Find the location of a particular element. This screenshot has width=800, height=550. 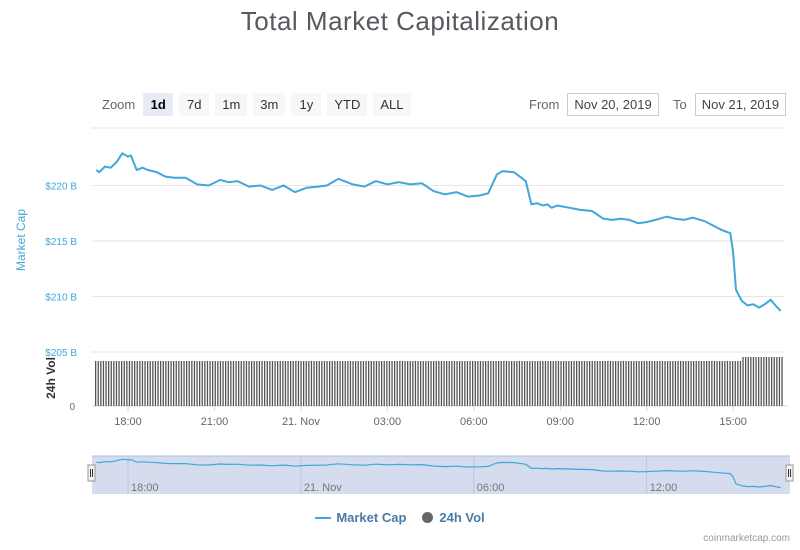

legend-24h-vol: 24h Vol is located at coordinates (453, 517).